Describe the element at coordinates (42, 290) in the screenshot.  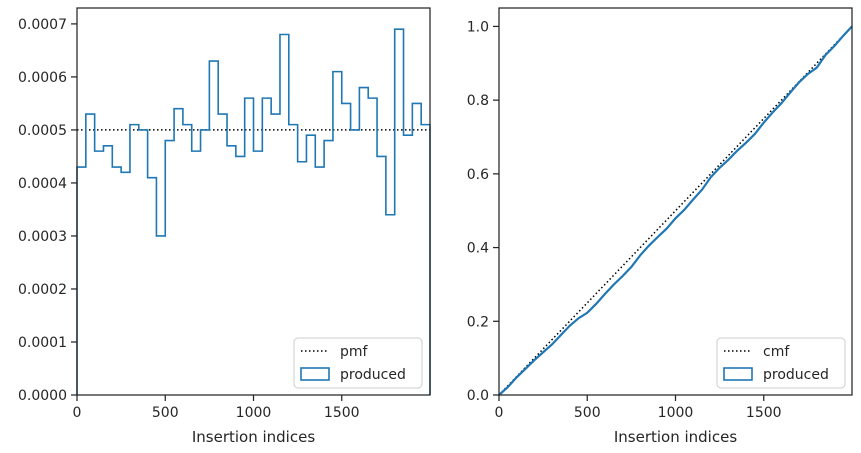
I see `y-tick-label: 0.0002` at that location.